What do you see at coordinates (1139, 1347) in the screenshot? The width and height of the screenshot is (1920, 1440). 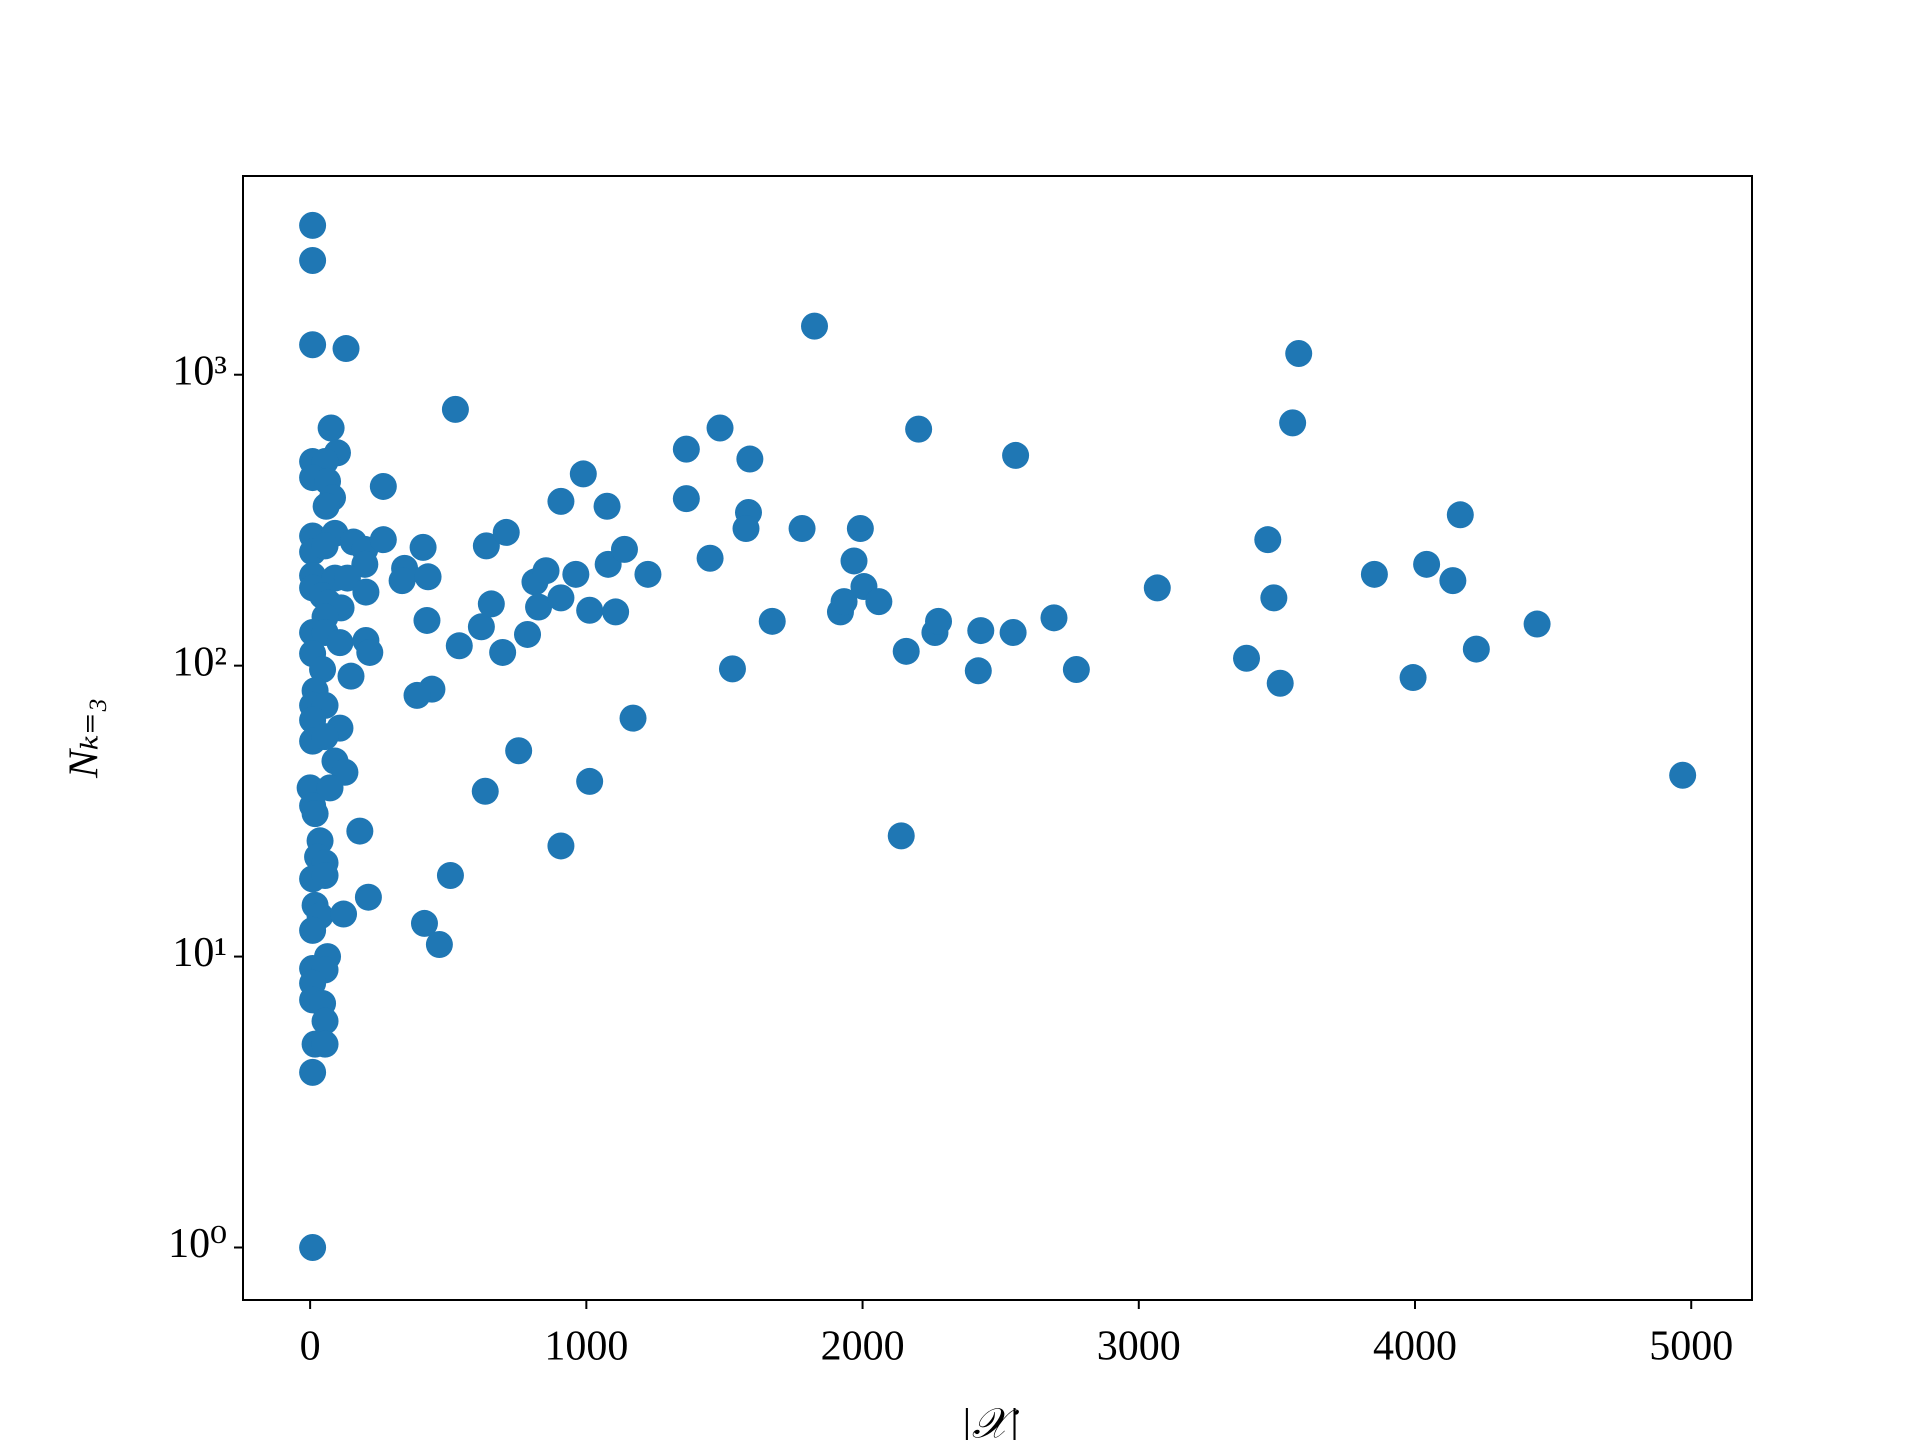 I see `x-tick-label: 3000` at bounding box center [1139, 1347].